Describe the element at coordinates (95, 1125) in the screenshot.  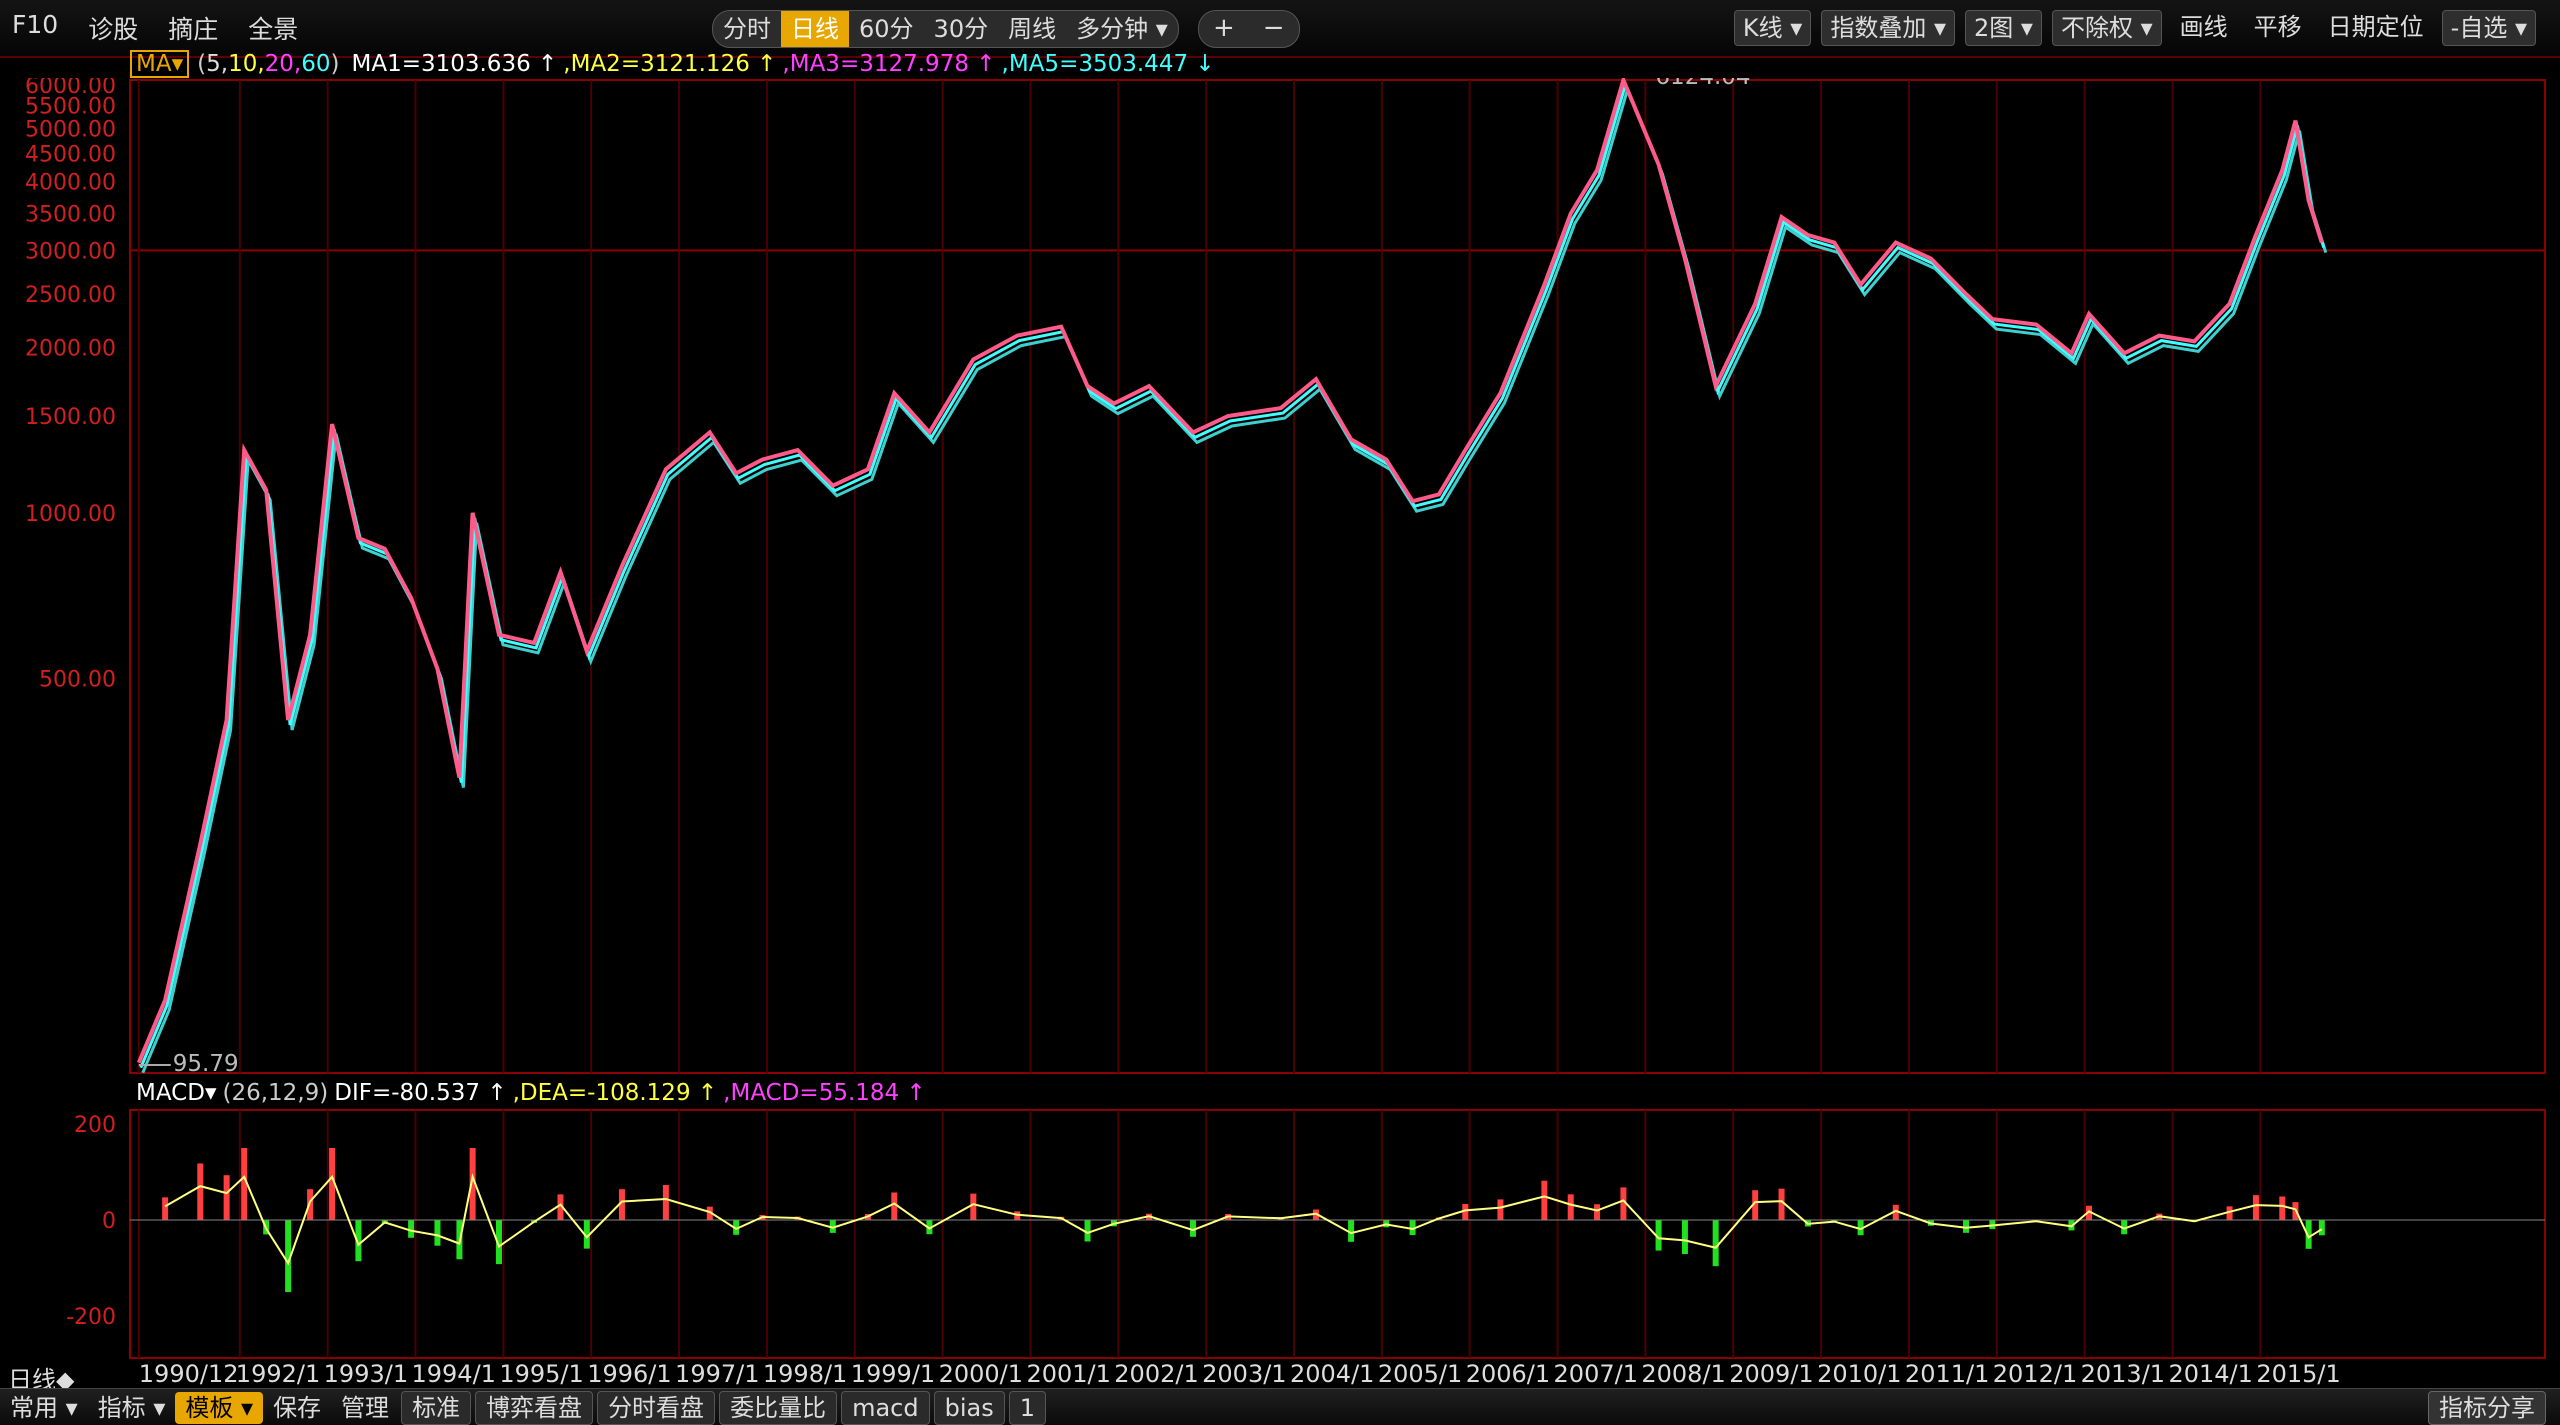
I see `macd-y-tick-label: 200` at that location.